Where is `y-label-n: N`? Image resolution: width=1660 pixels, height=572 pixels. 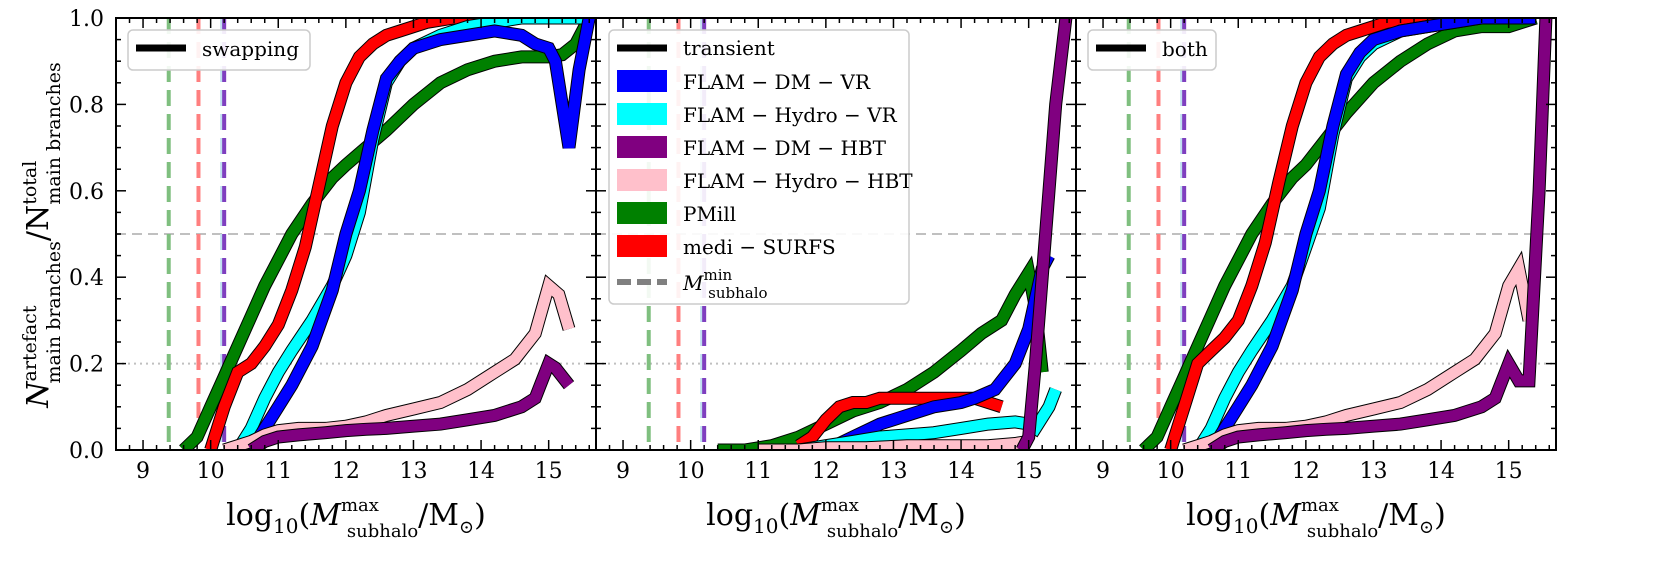 y-label-n: N is located at coordinates (38, 394).